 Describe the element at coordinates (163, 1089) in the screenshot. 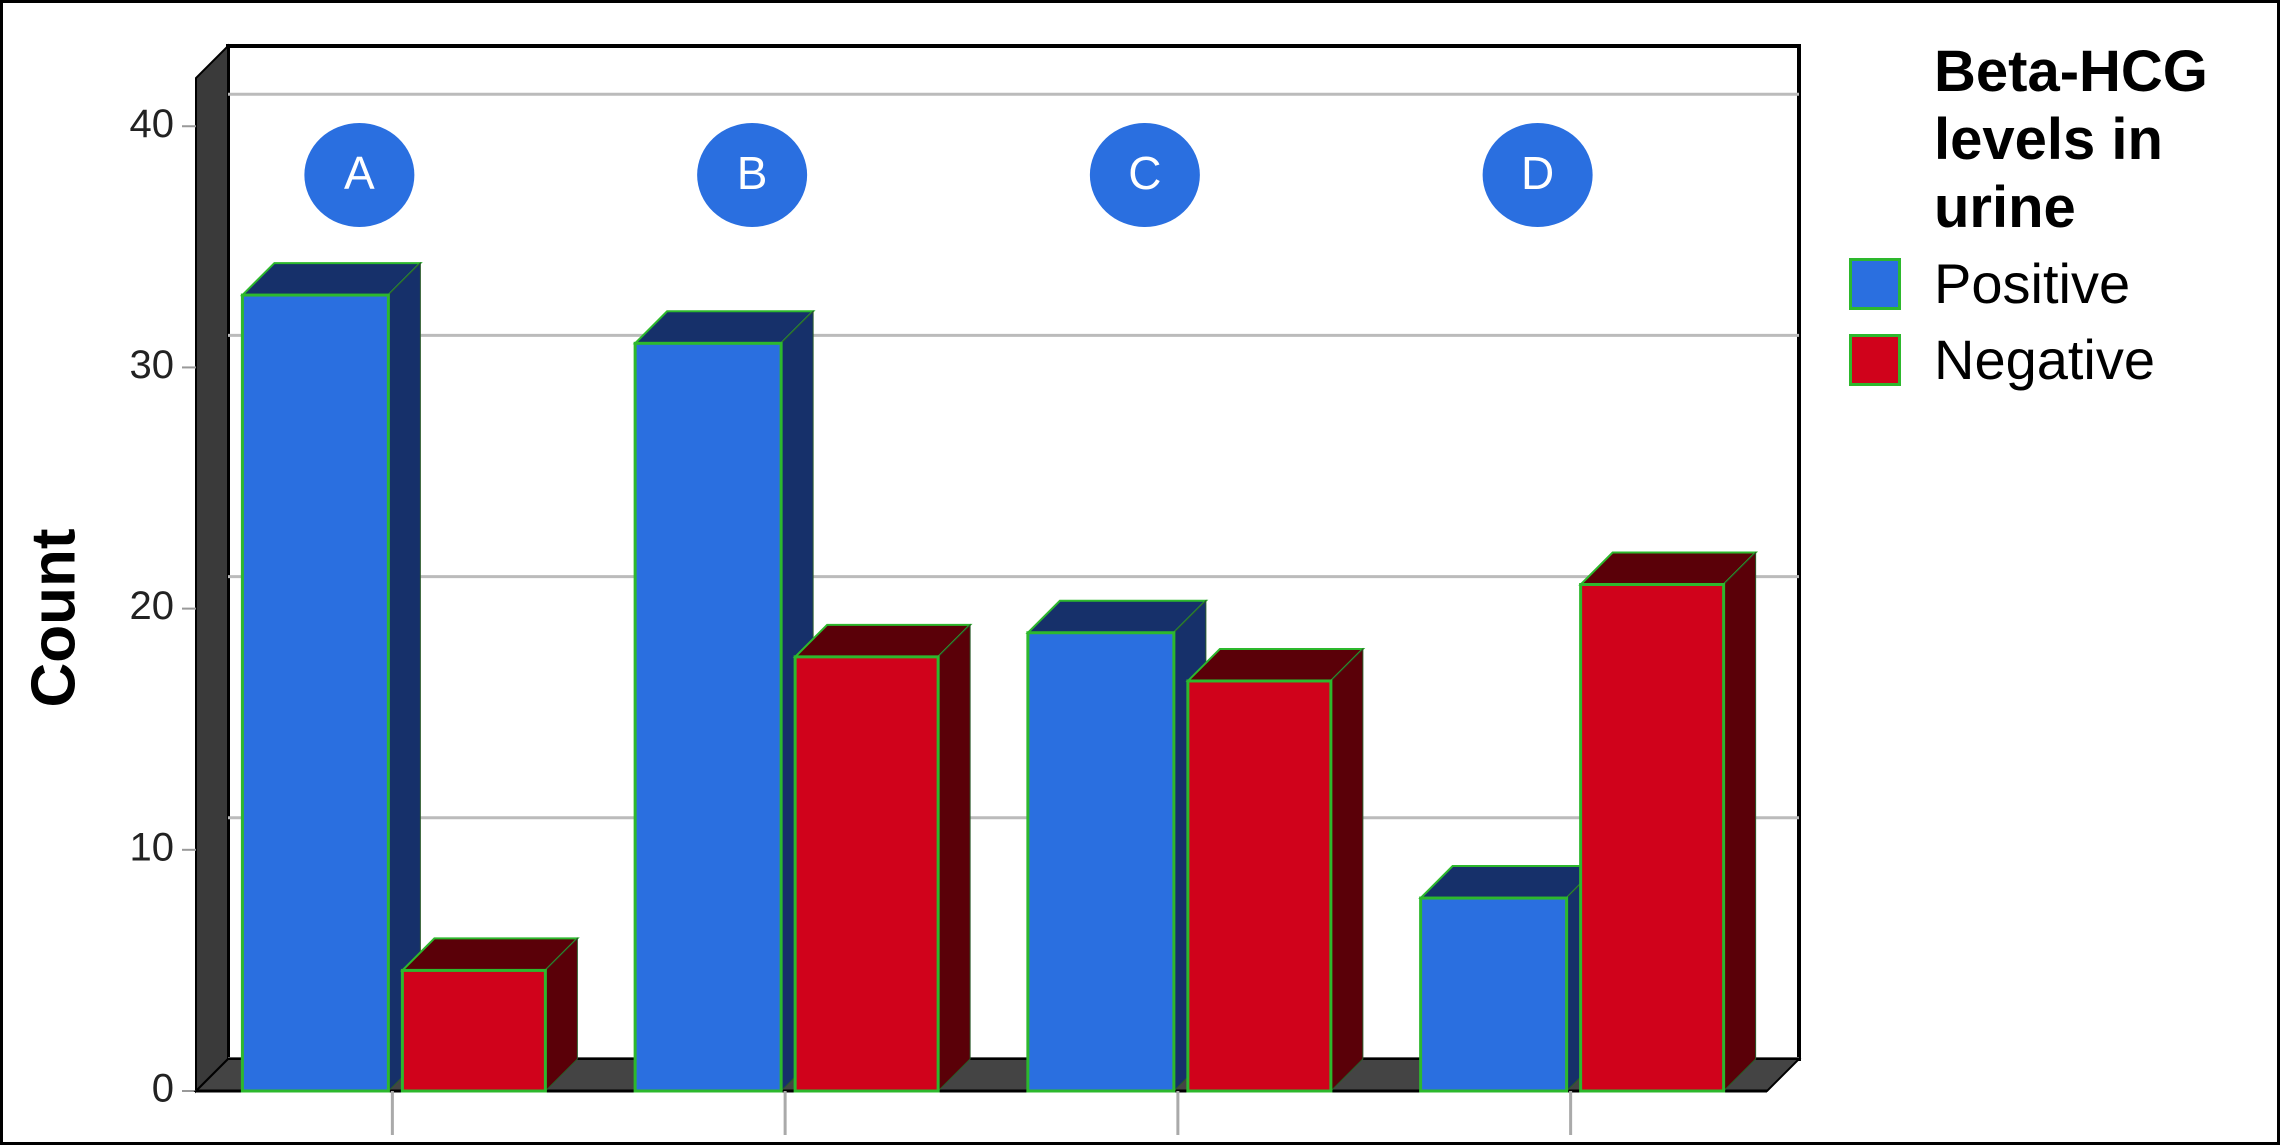

I see `y-tick-label: 0` at that location.